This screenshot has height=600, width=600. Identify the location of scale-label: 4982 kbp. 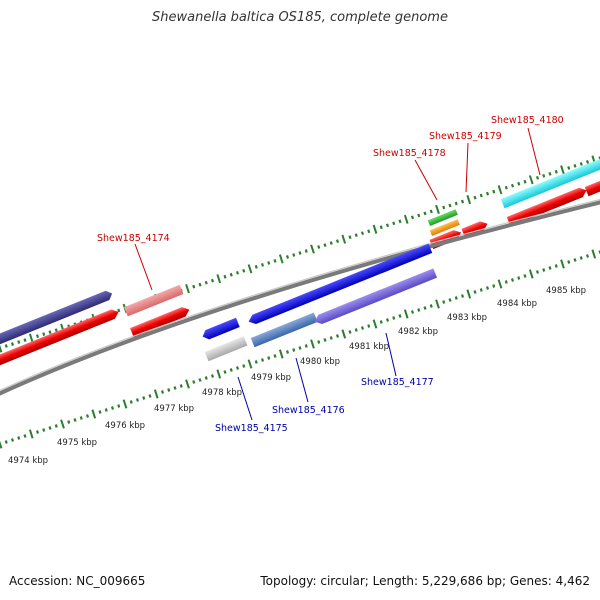
(418, 332).